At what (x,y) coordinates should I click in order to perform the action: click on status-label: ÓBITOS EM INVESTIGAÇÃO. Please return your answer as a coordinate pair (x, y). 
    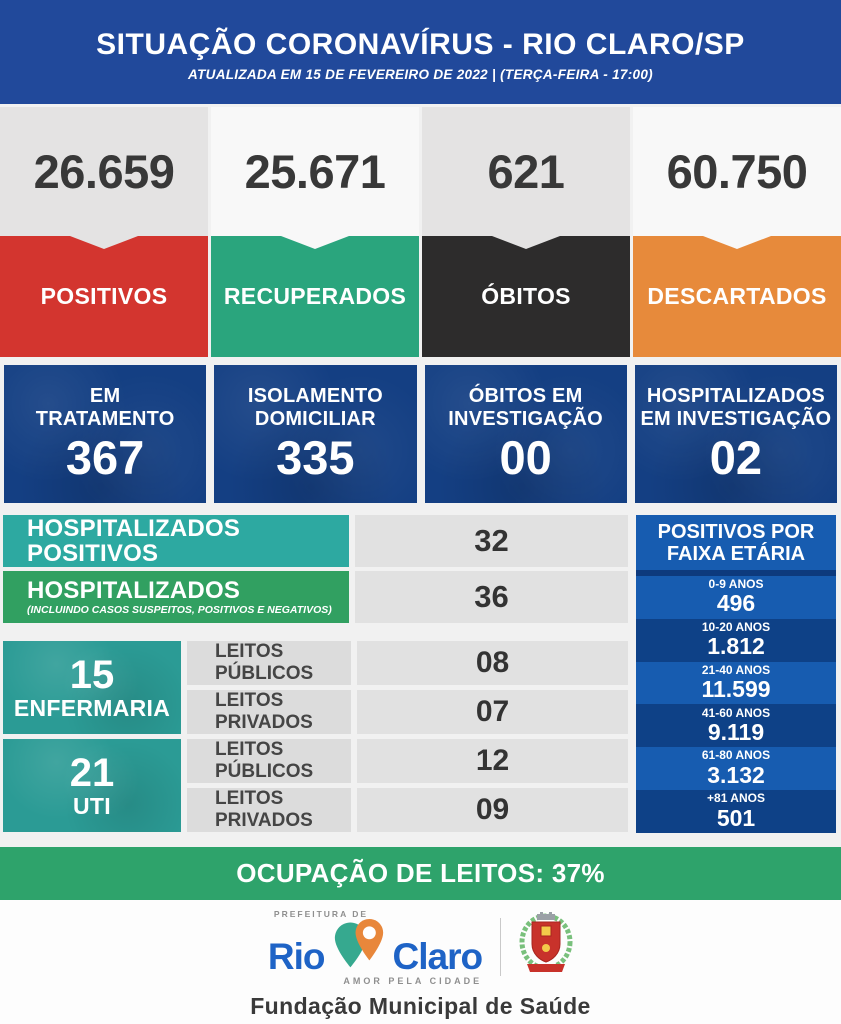
    Looking at the image, I should click on (525, 408).